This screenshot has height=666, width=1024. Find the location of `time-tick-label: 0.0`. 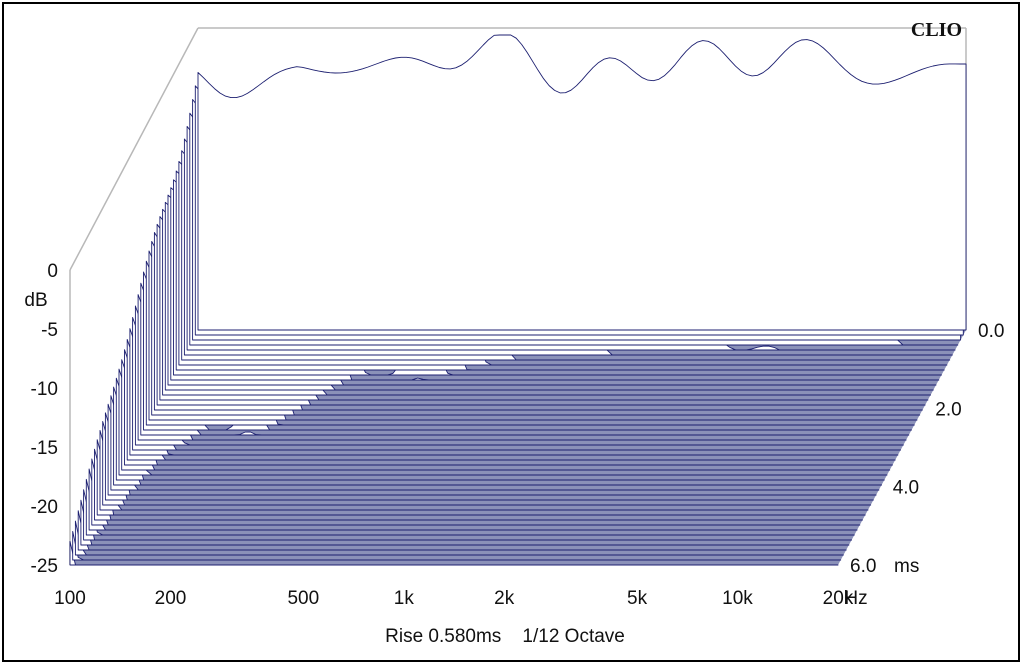

time-tick-label: 0.0 is located at coordinates (991, 331).